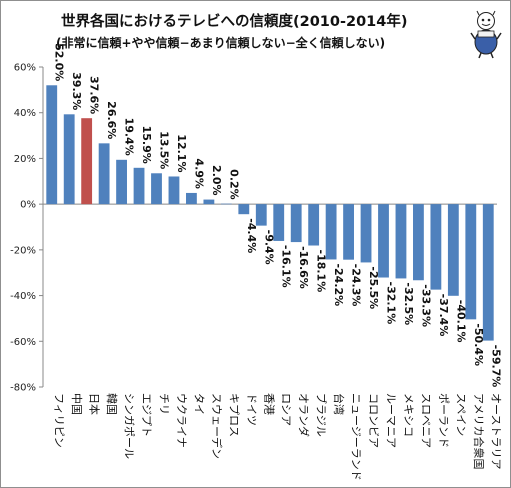  I want to click on category-label: タイ, so click(198, 404).